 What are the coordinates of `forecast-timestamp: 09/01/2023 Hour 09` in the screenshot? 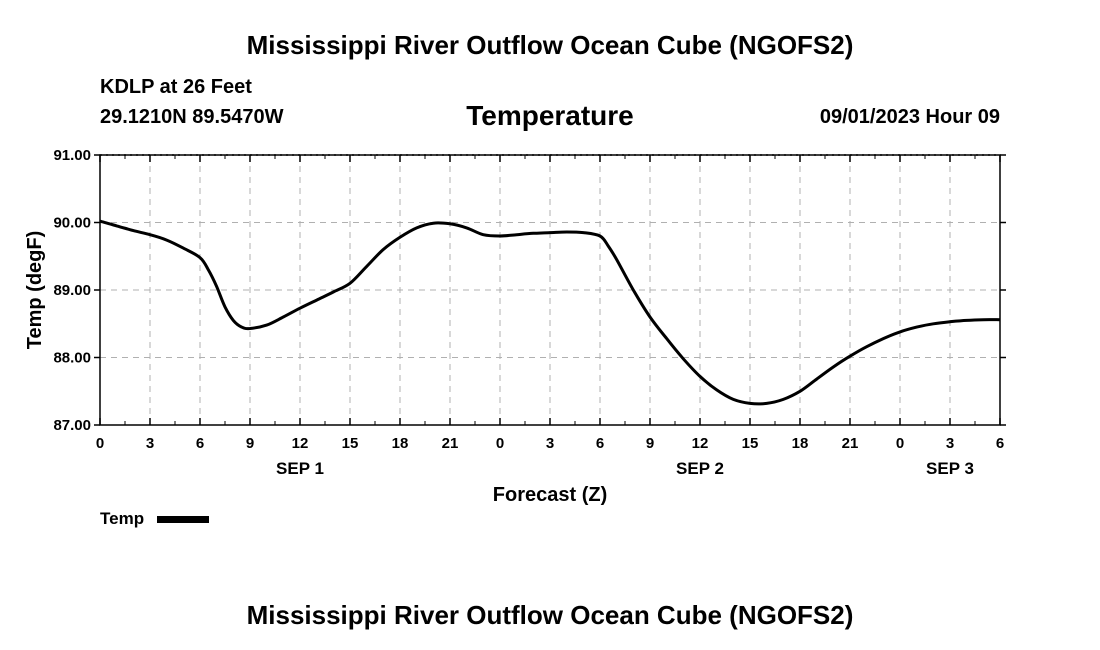 It's located at (909, 117).